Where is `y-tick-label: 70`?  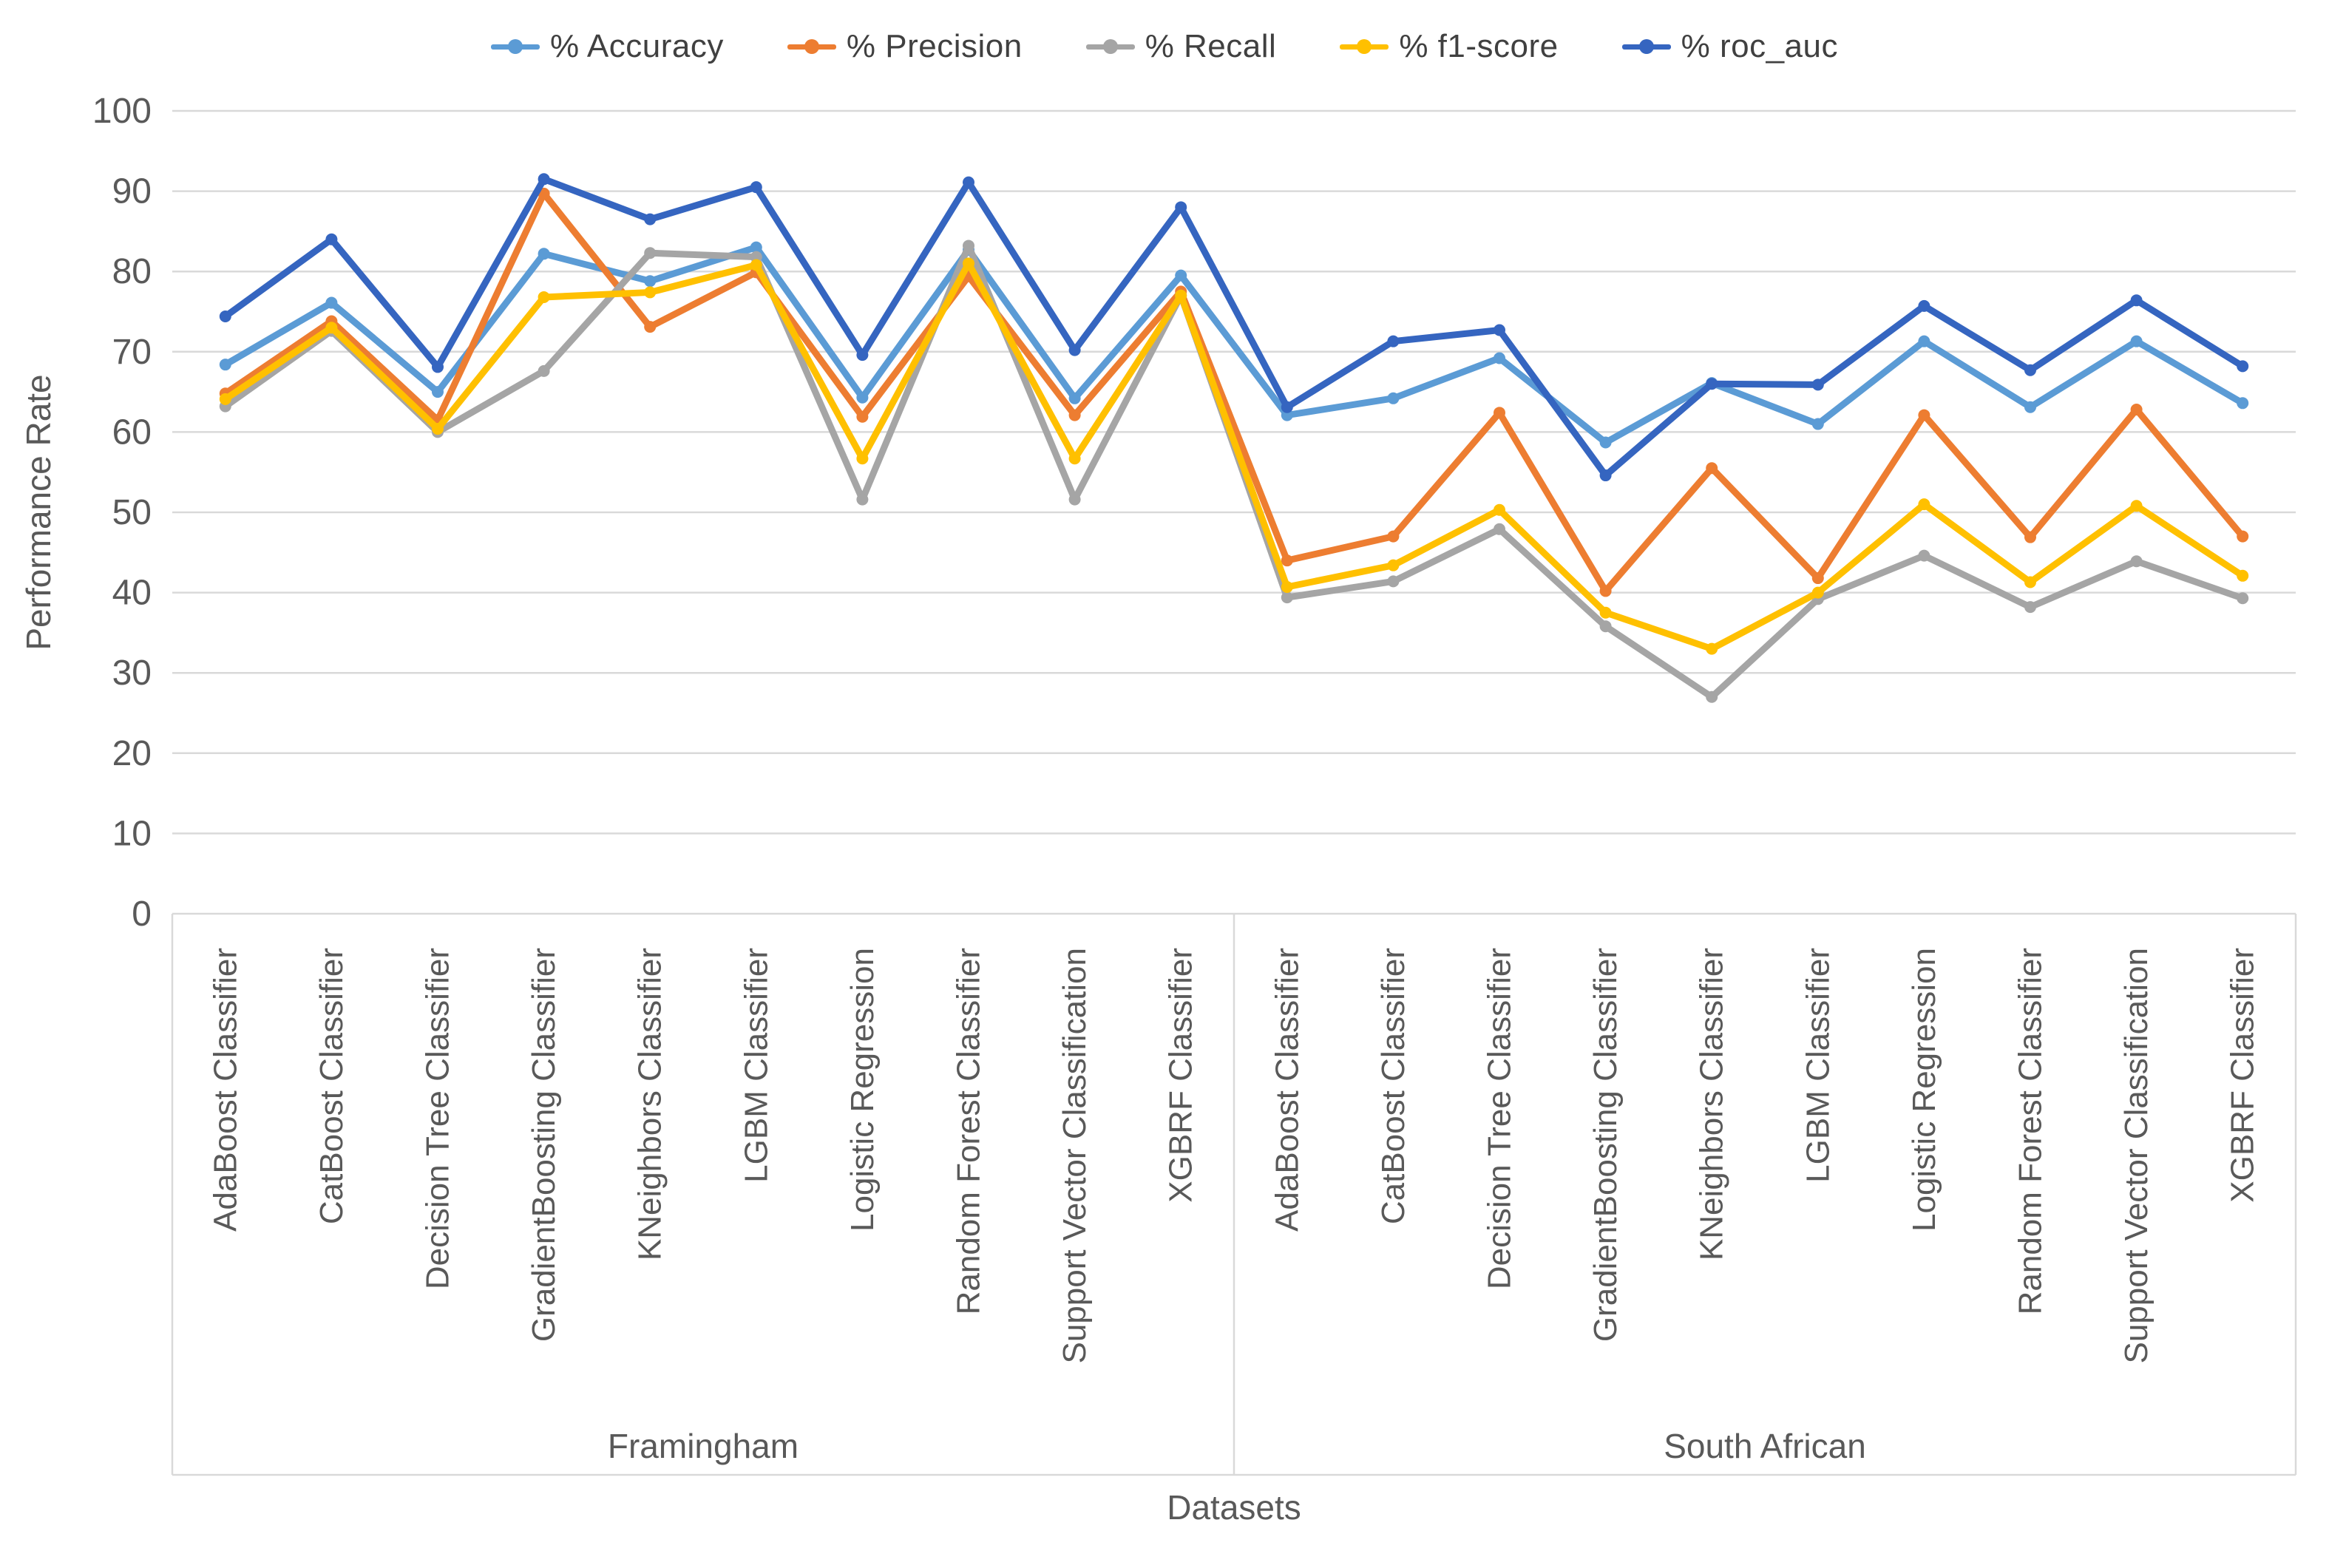 y-tick-label: 70 is located at coordinates (132, 352).